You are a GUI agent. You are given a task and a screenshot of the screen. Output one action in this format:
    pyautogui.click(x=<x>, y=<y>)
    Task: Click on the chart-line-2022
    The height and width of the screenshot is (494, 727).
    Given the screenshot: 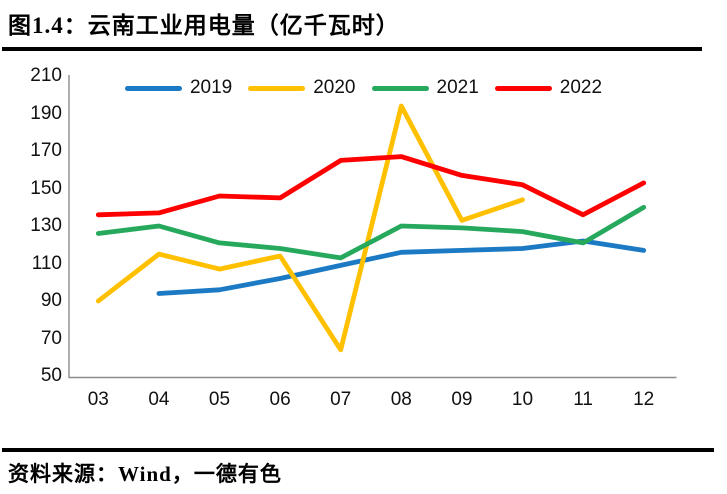 What is the action you would take?
    pyautogui.click(x=371, y=186)
    